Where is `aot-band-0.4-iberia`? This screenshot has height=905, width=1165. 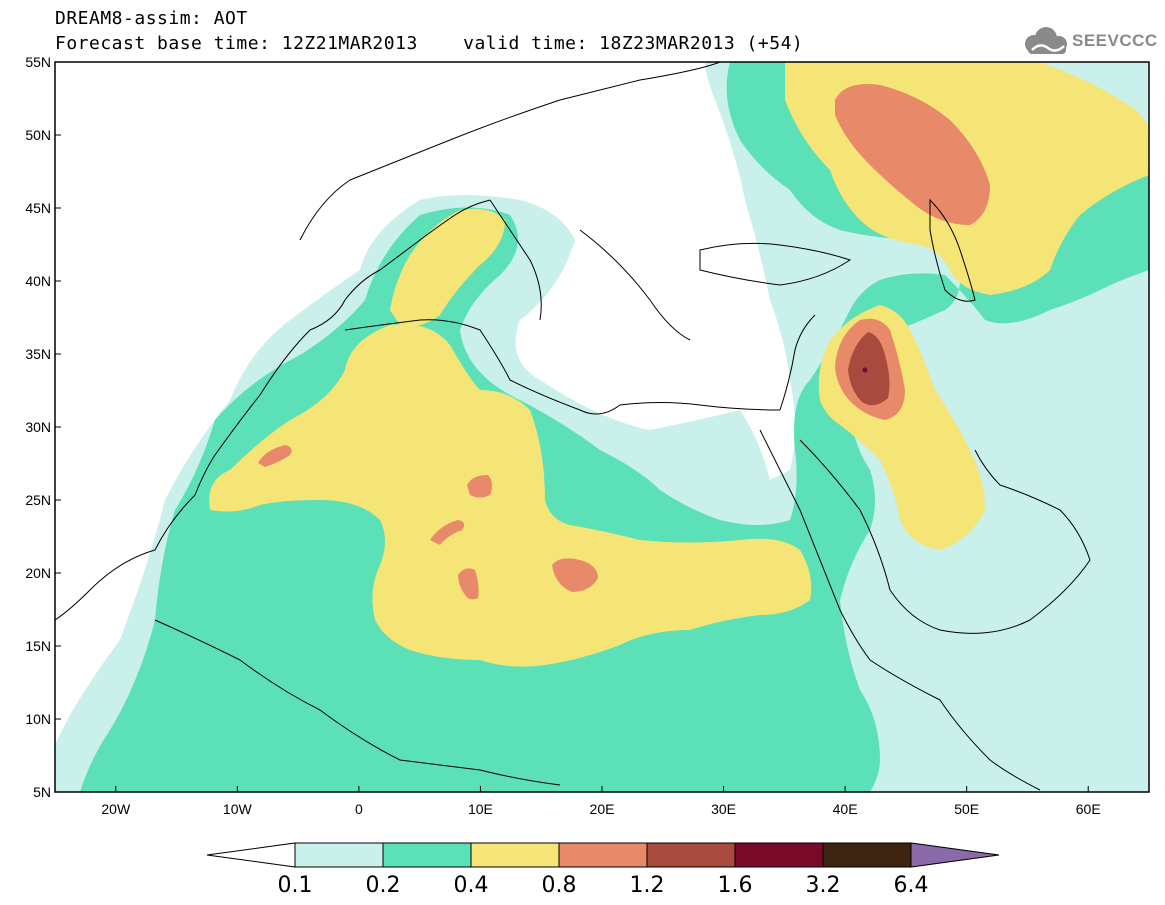 aot-band-0.4-iberia is located at coordinates (447, 267).